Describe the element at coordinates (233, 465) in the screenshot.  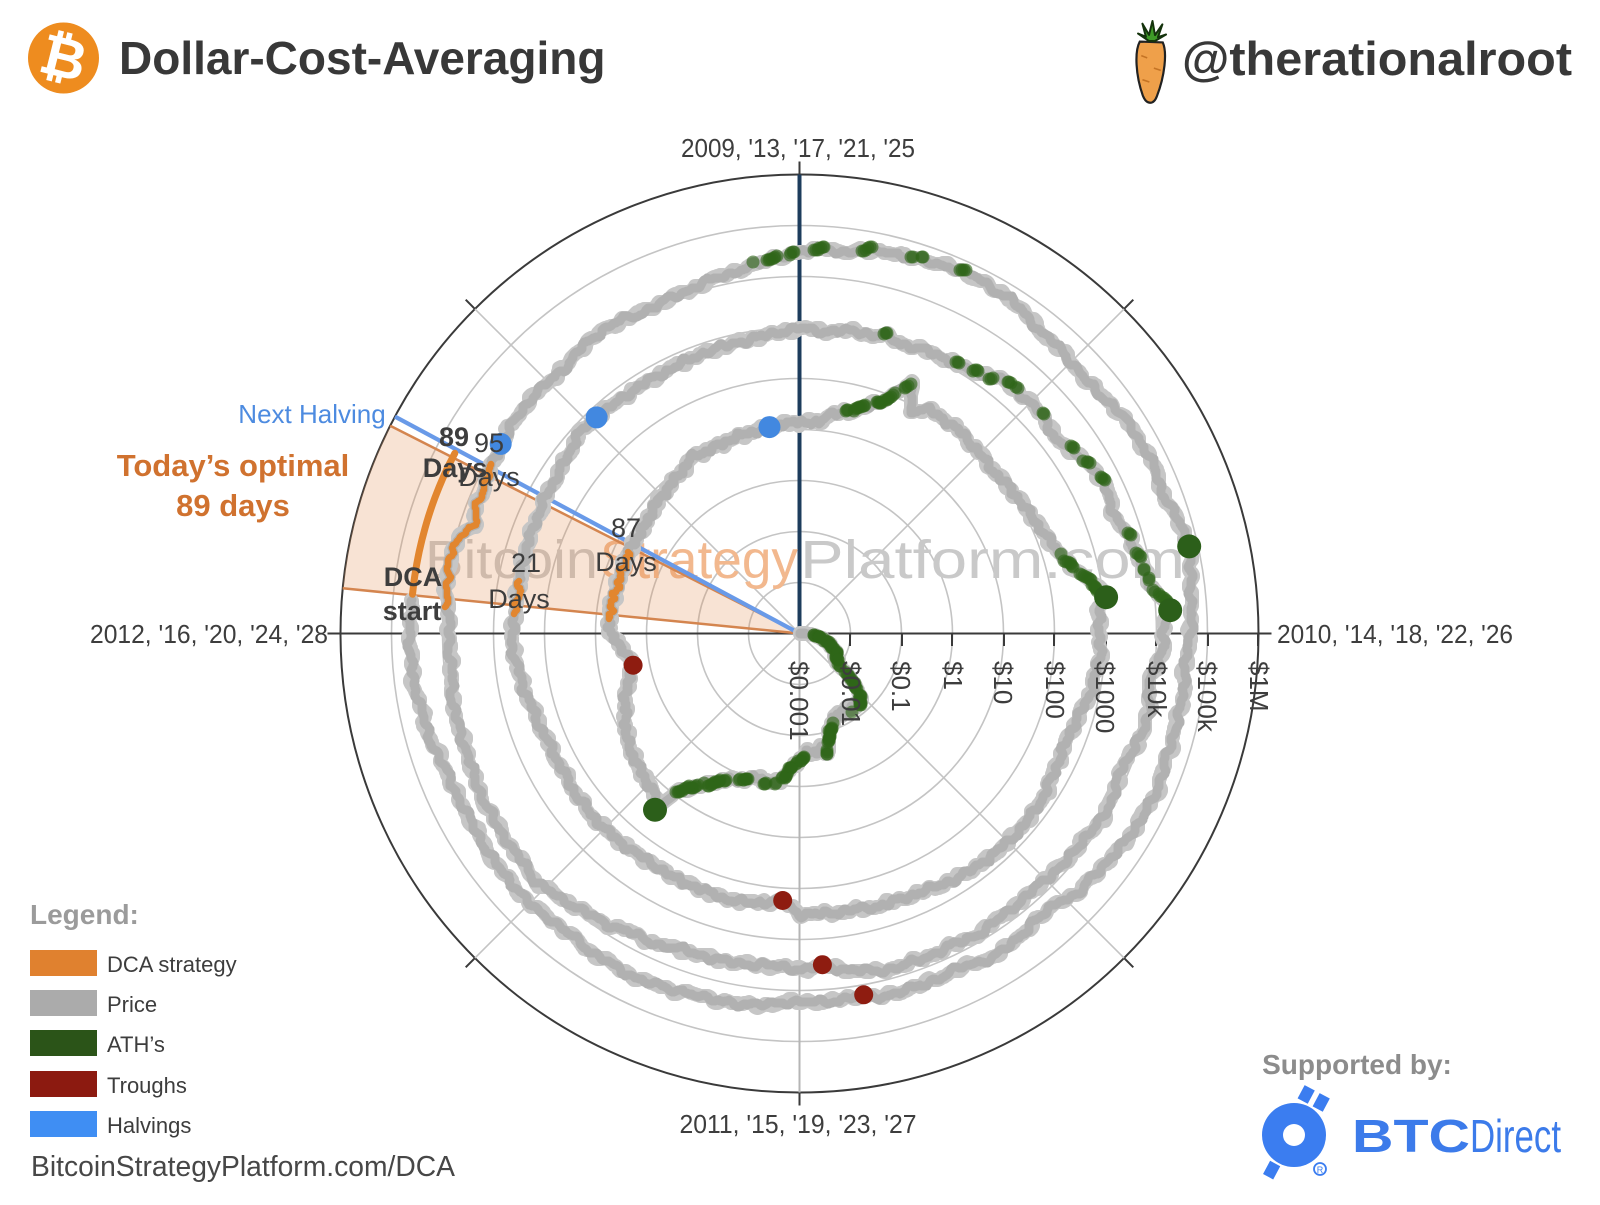
I see `svg-text: Today’s optimal` at that location.